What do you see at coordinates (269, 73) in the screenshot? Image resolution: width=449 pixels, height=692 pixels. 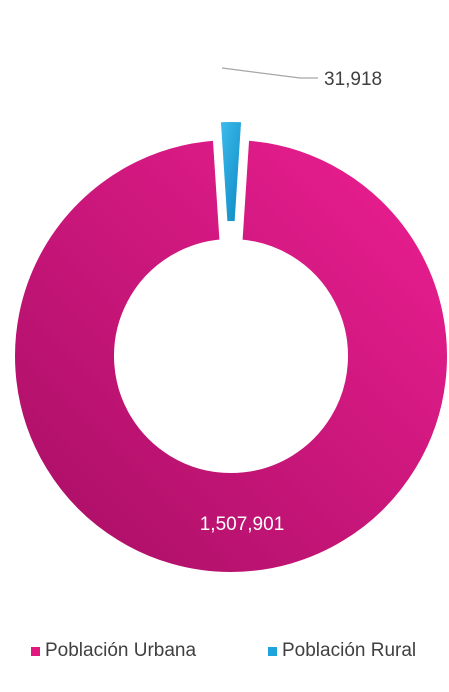 I see `leader-line-rural` at bounding box center [269, 73].